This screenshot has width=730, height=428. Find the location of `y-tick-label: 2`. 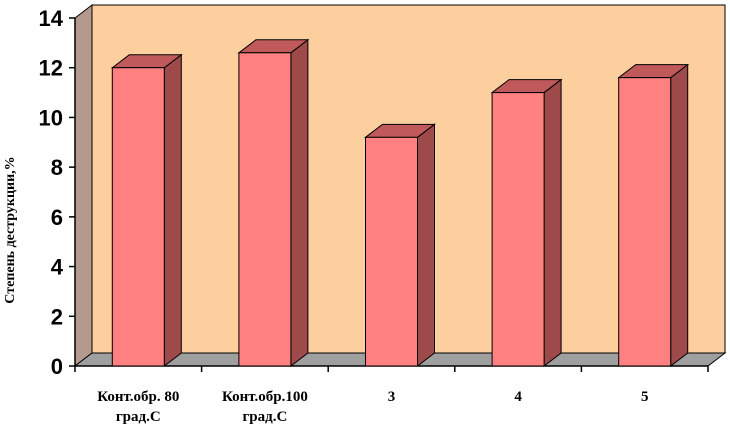

y-tick-label: 2 is located at coordinates (57, 316).